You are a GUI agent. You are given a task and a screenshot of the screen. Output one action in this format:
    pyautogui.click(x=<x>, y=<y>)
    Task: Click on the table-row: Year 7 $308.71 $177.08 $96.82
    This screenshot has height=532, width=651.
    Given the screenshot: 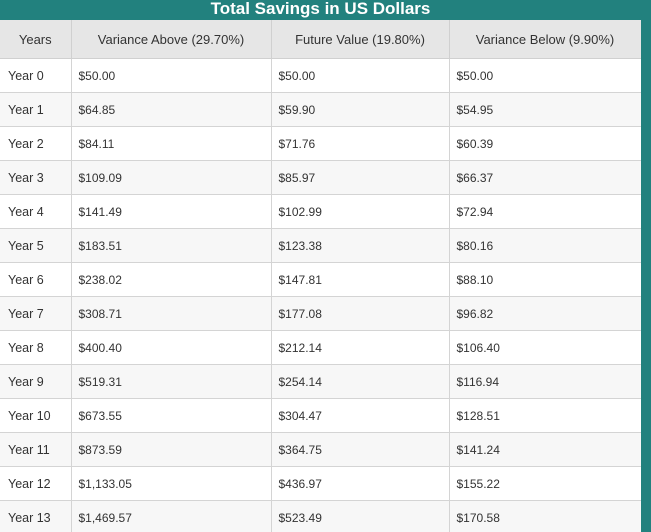 What is the action you would take?
    pyautogui.click(x=320, y=313)
    